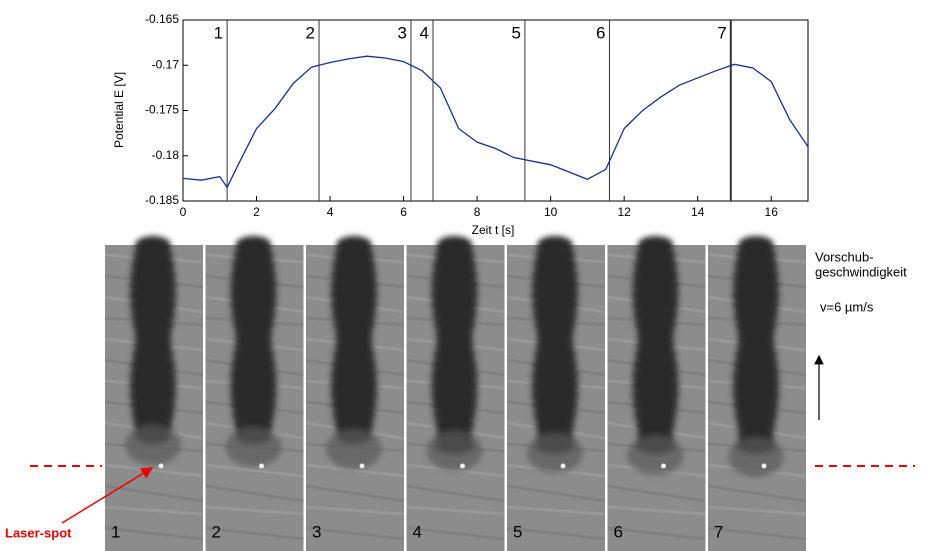 This screenshot has width=951, height=551. Describe the element at coordinates (718, 531) in the screenshot. I see `panel-label: 7` at that location.